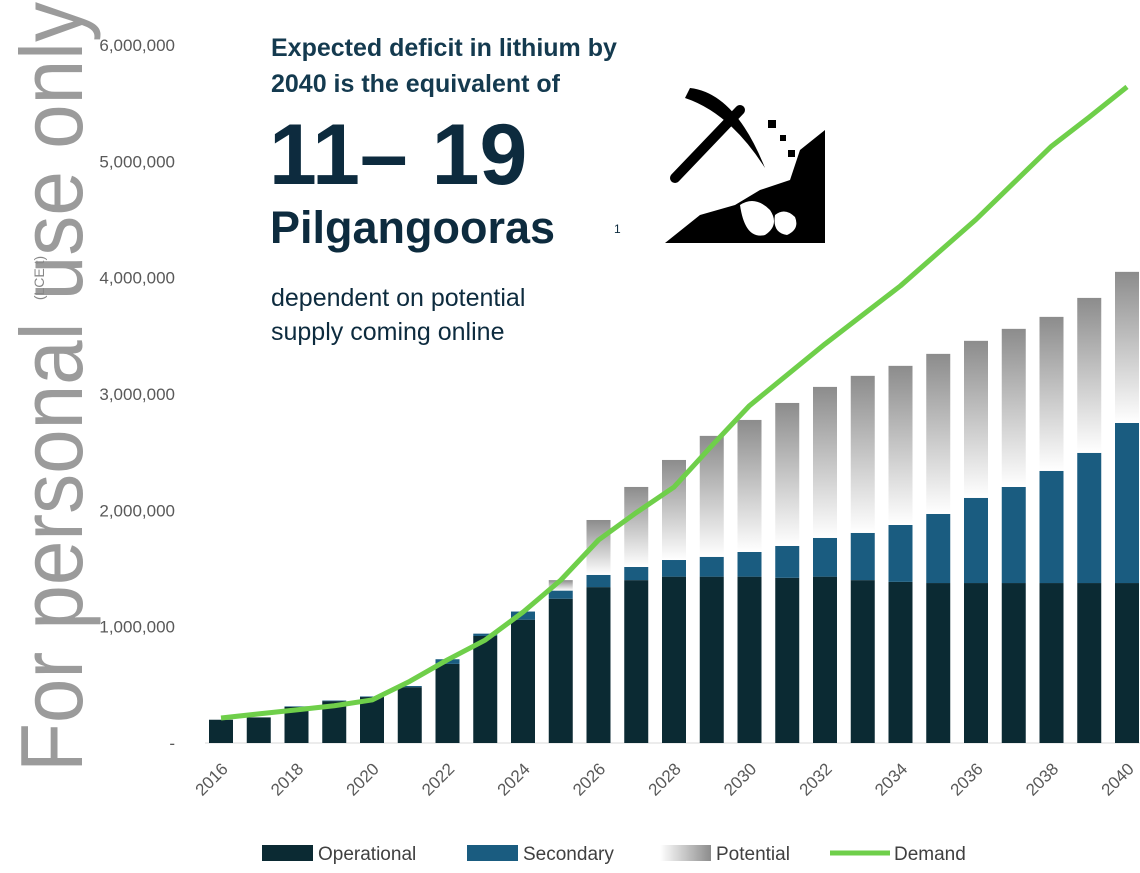 Image resolution: width=1140 pixels, height=873 pixels. What do you see at coordinates (172, 743) in the screenshot?
I see `y-tick-label: -` at bounding box center [172, 743].